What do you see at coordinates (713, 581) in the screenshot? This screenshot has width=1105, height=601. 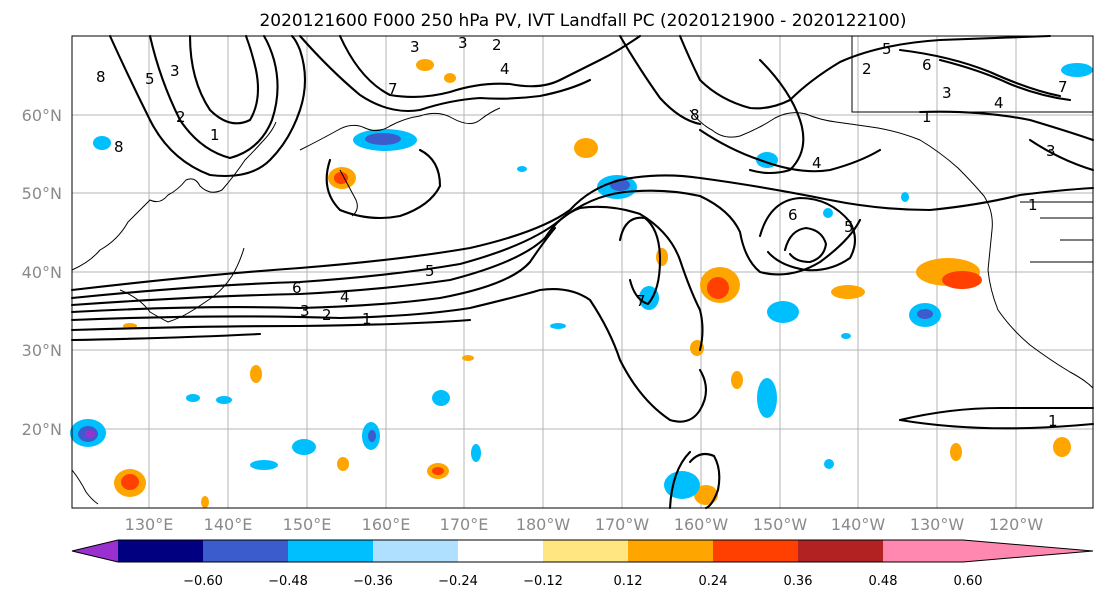 I see `colorbar-tick: 0.24` at bounding box center [713, 581].